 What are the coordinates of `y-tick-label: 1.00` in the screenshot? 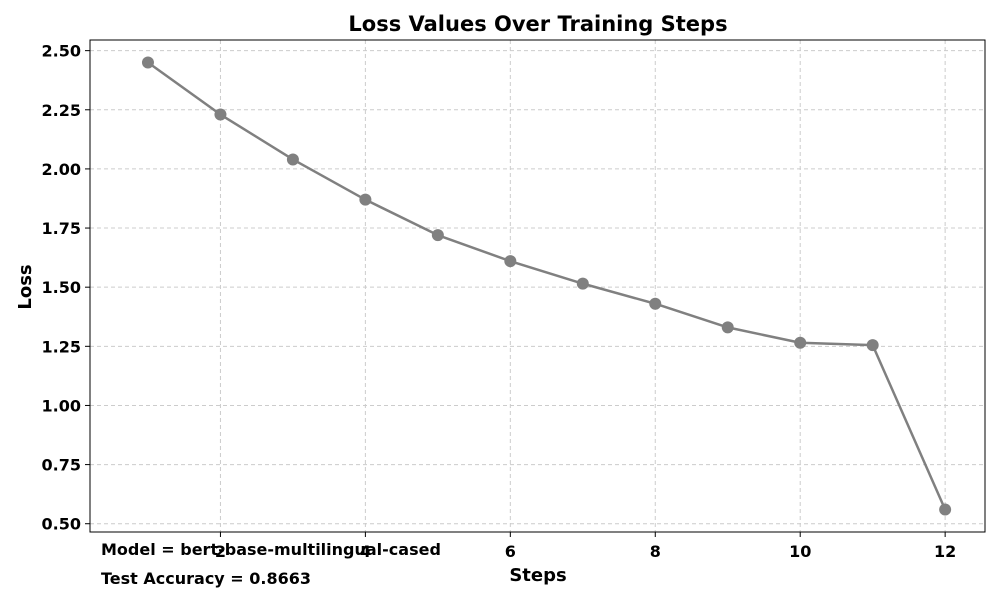 It's located at (61, 405).